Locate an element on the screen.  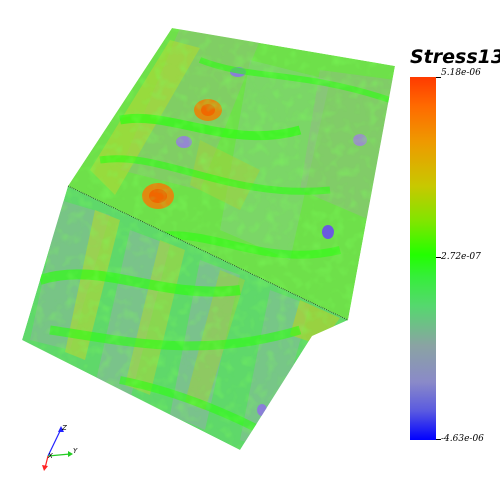
orientation-axes: Z Y X is located at coordinates (60, 447).